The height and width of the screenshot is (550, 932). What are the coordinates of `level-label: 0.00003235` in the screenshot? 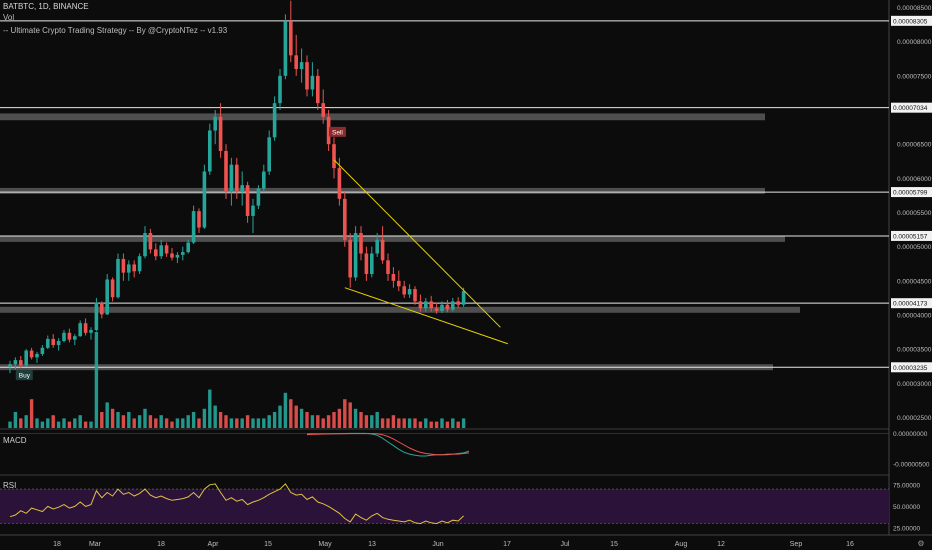 It's located at (910, 368).